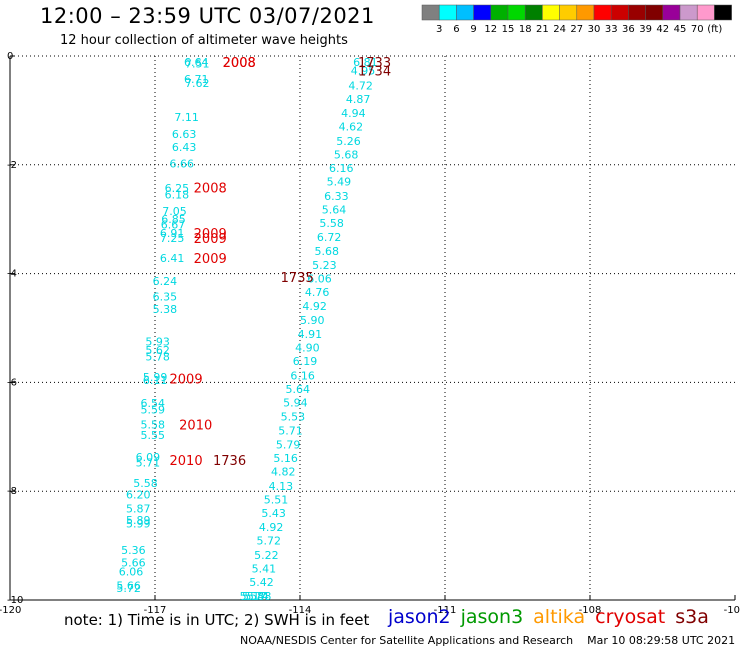 The height and width of the screenshot is (650, 740). I want to click on x-tick-label: -108, so click(590, 610).